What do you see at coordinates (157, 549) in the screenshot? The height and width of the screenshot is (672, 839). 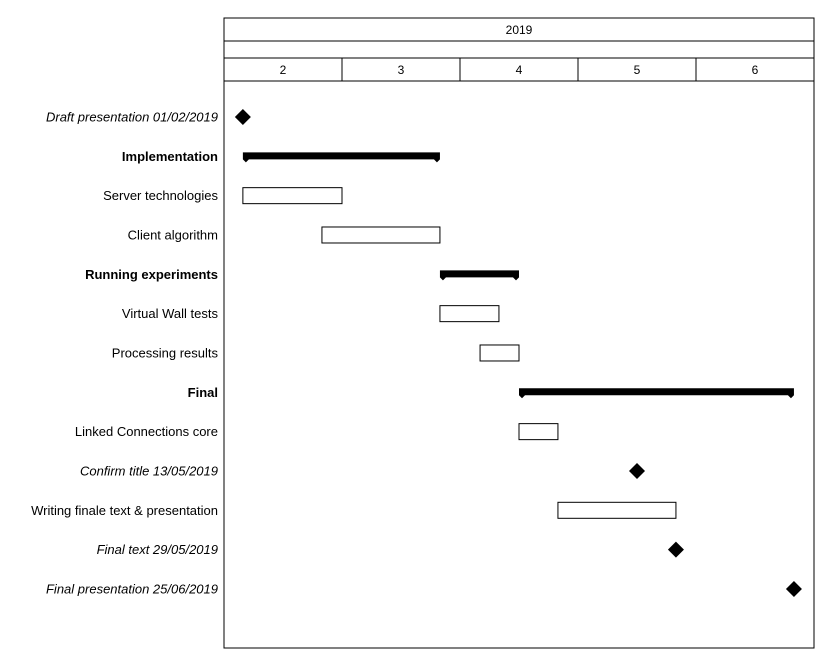 I see `row-label: Final text 29/05/2019` at bounding box center [157, 549].